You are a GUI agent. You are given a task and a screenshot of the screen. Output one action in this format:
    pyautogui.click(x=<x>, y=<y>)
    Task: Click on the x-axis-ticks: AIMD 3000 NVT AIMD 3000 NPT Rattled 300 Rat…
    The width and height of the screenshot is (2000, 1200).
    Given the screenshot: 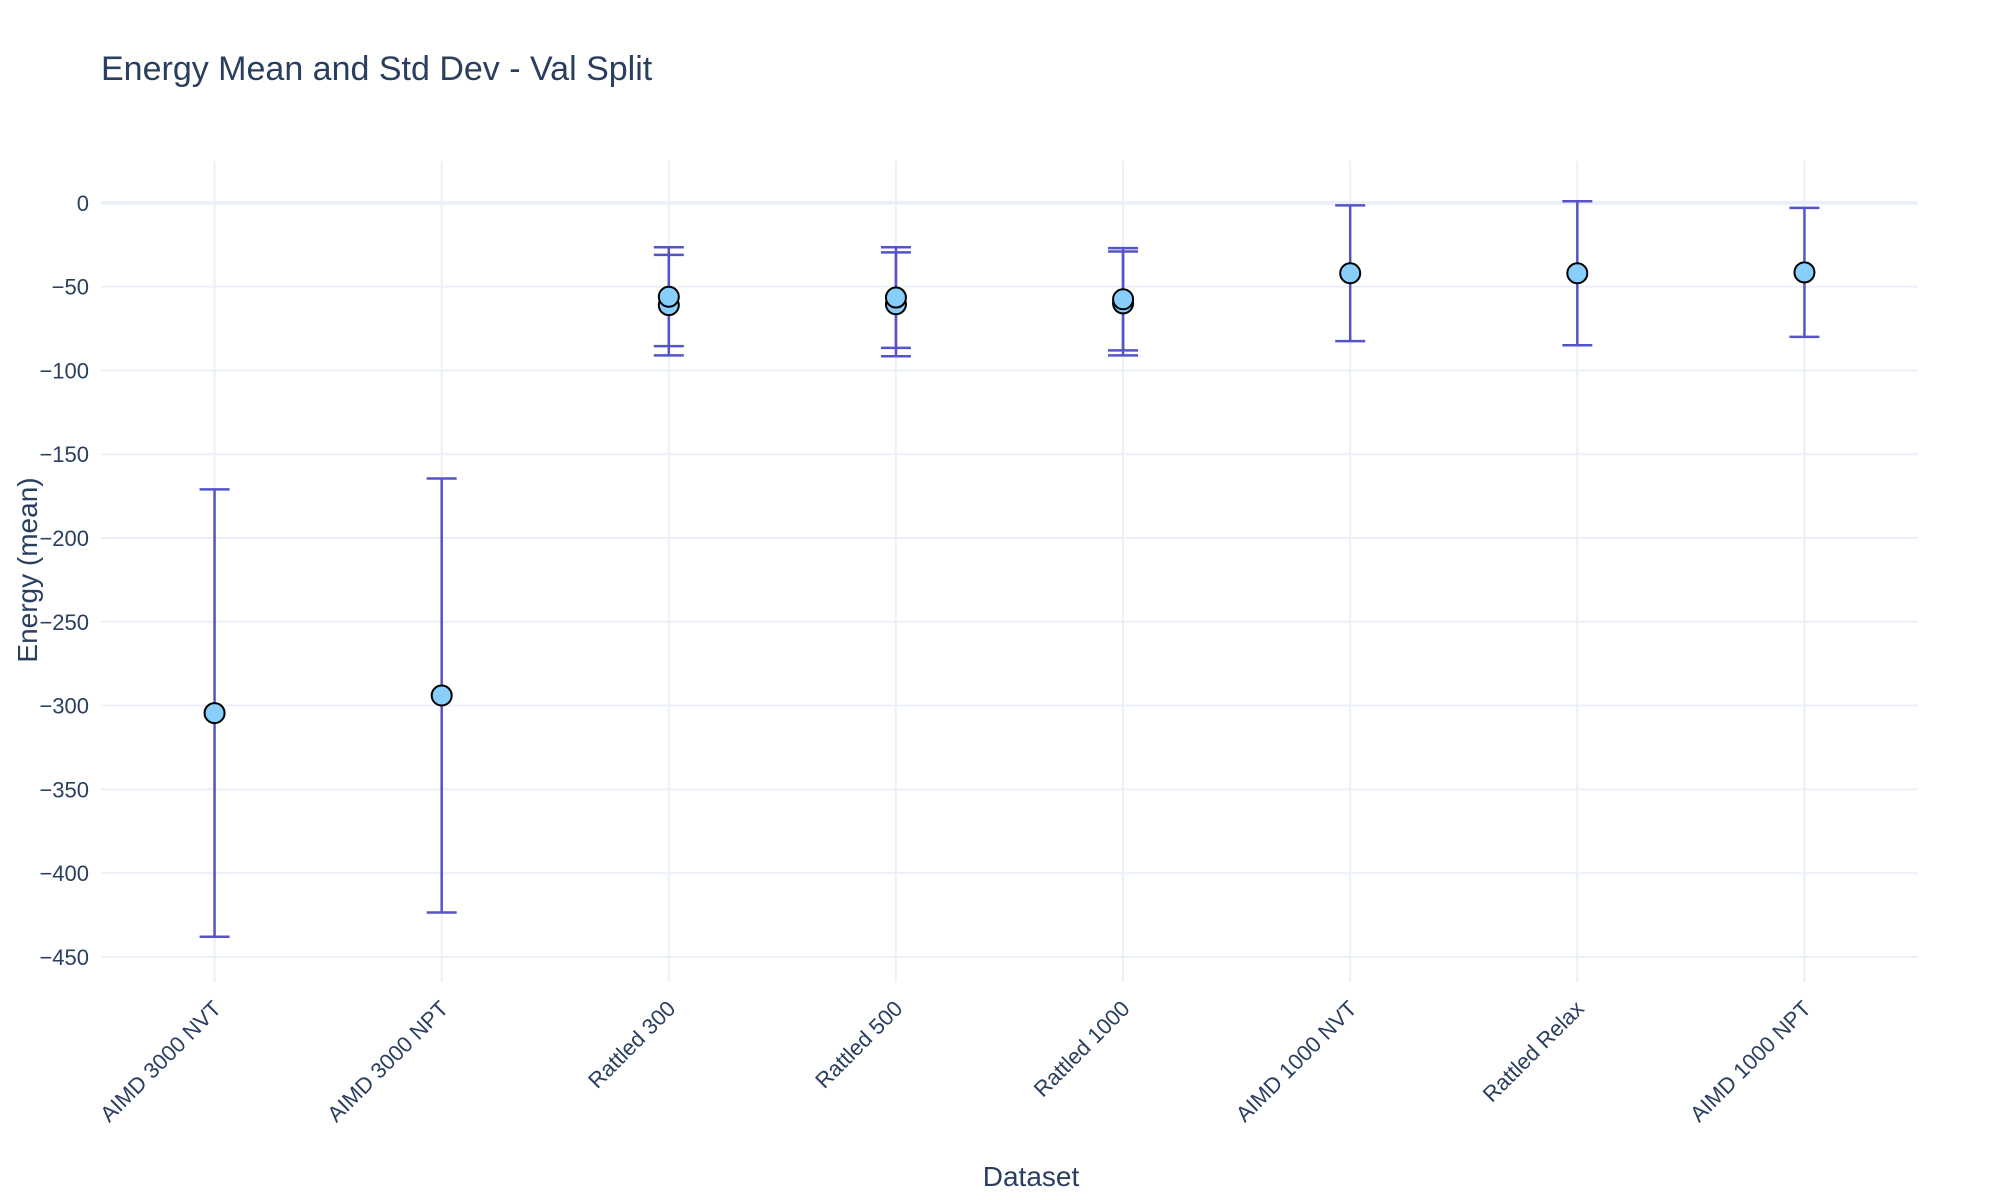 What is the action you would take?
    pyautogui.click(x=955, y=1061)
    